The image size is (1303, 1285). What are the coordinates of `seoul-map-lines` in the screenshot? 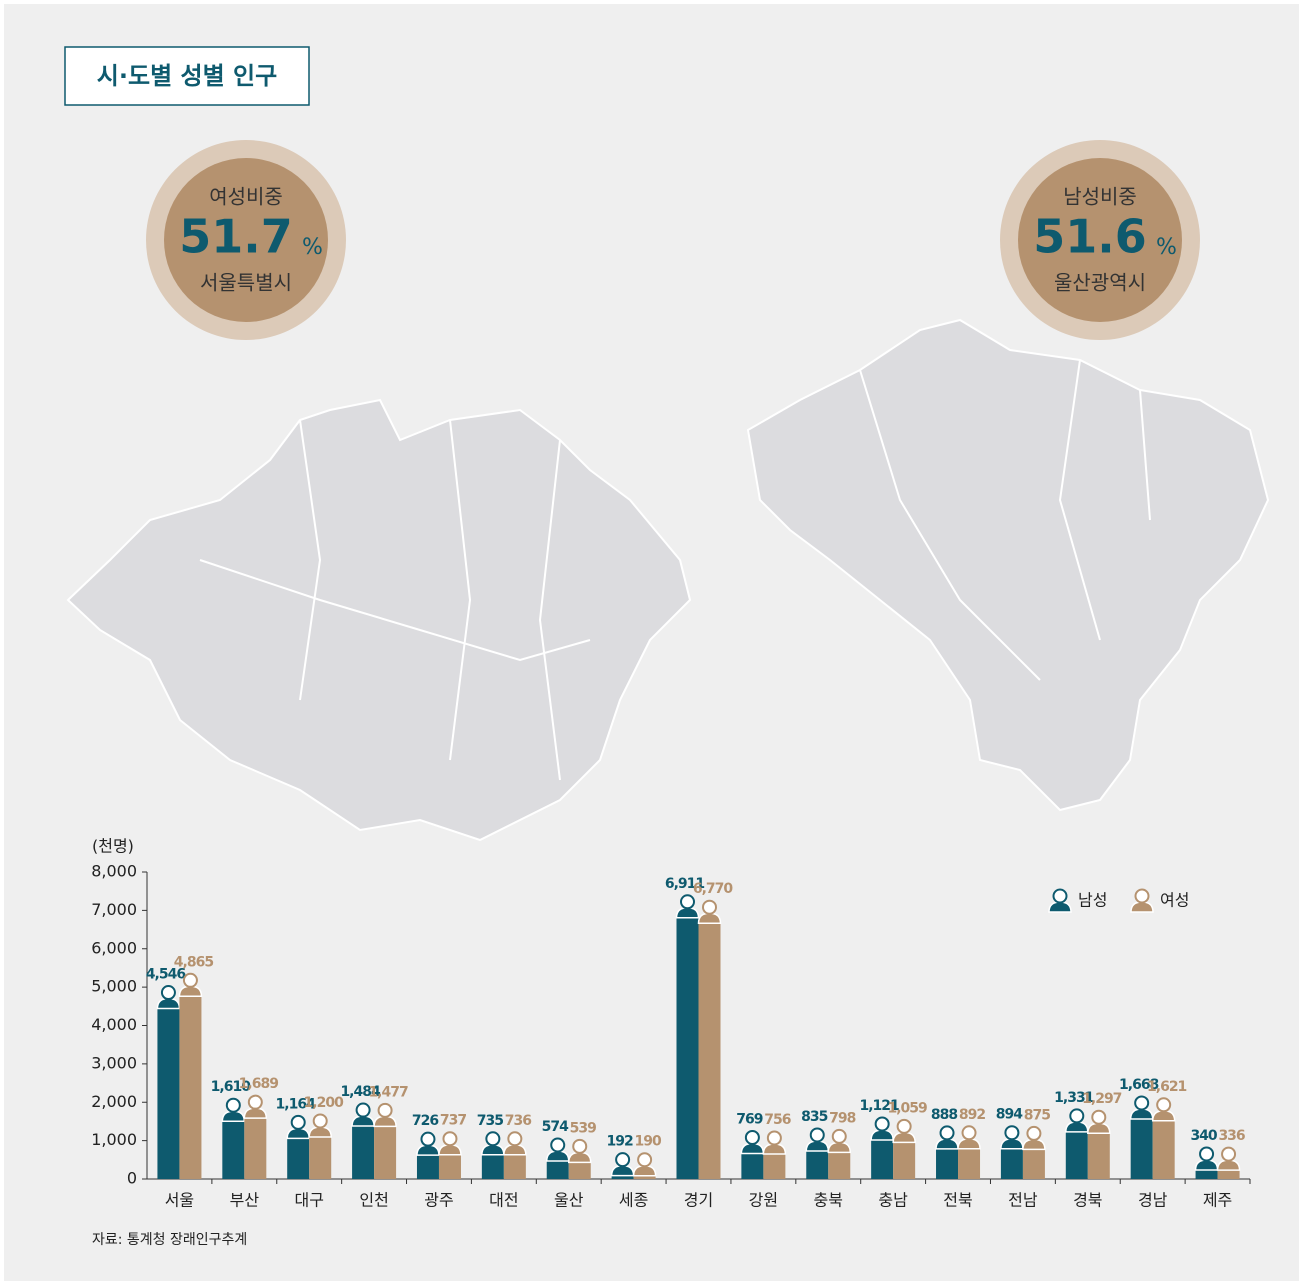 It's located at (395, 600).